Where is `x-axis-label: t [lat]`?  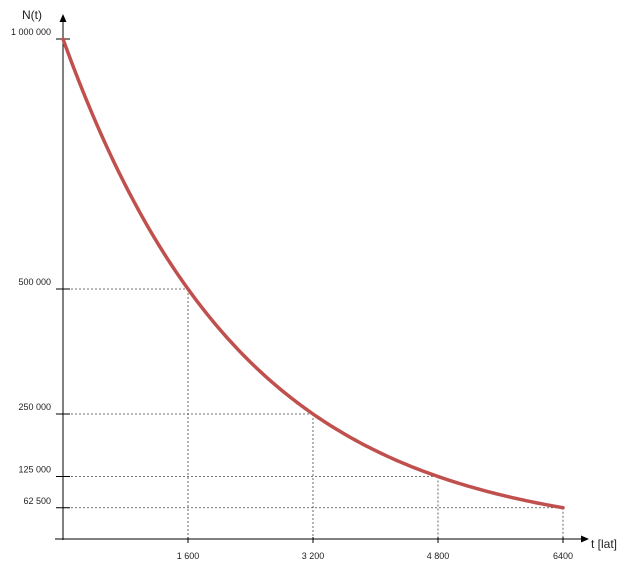 x-axis-label: t [lat] is located at coordinates (604, 544).